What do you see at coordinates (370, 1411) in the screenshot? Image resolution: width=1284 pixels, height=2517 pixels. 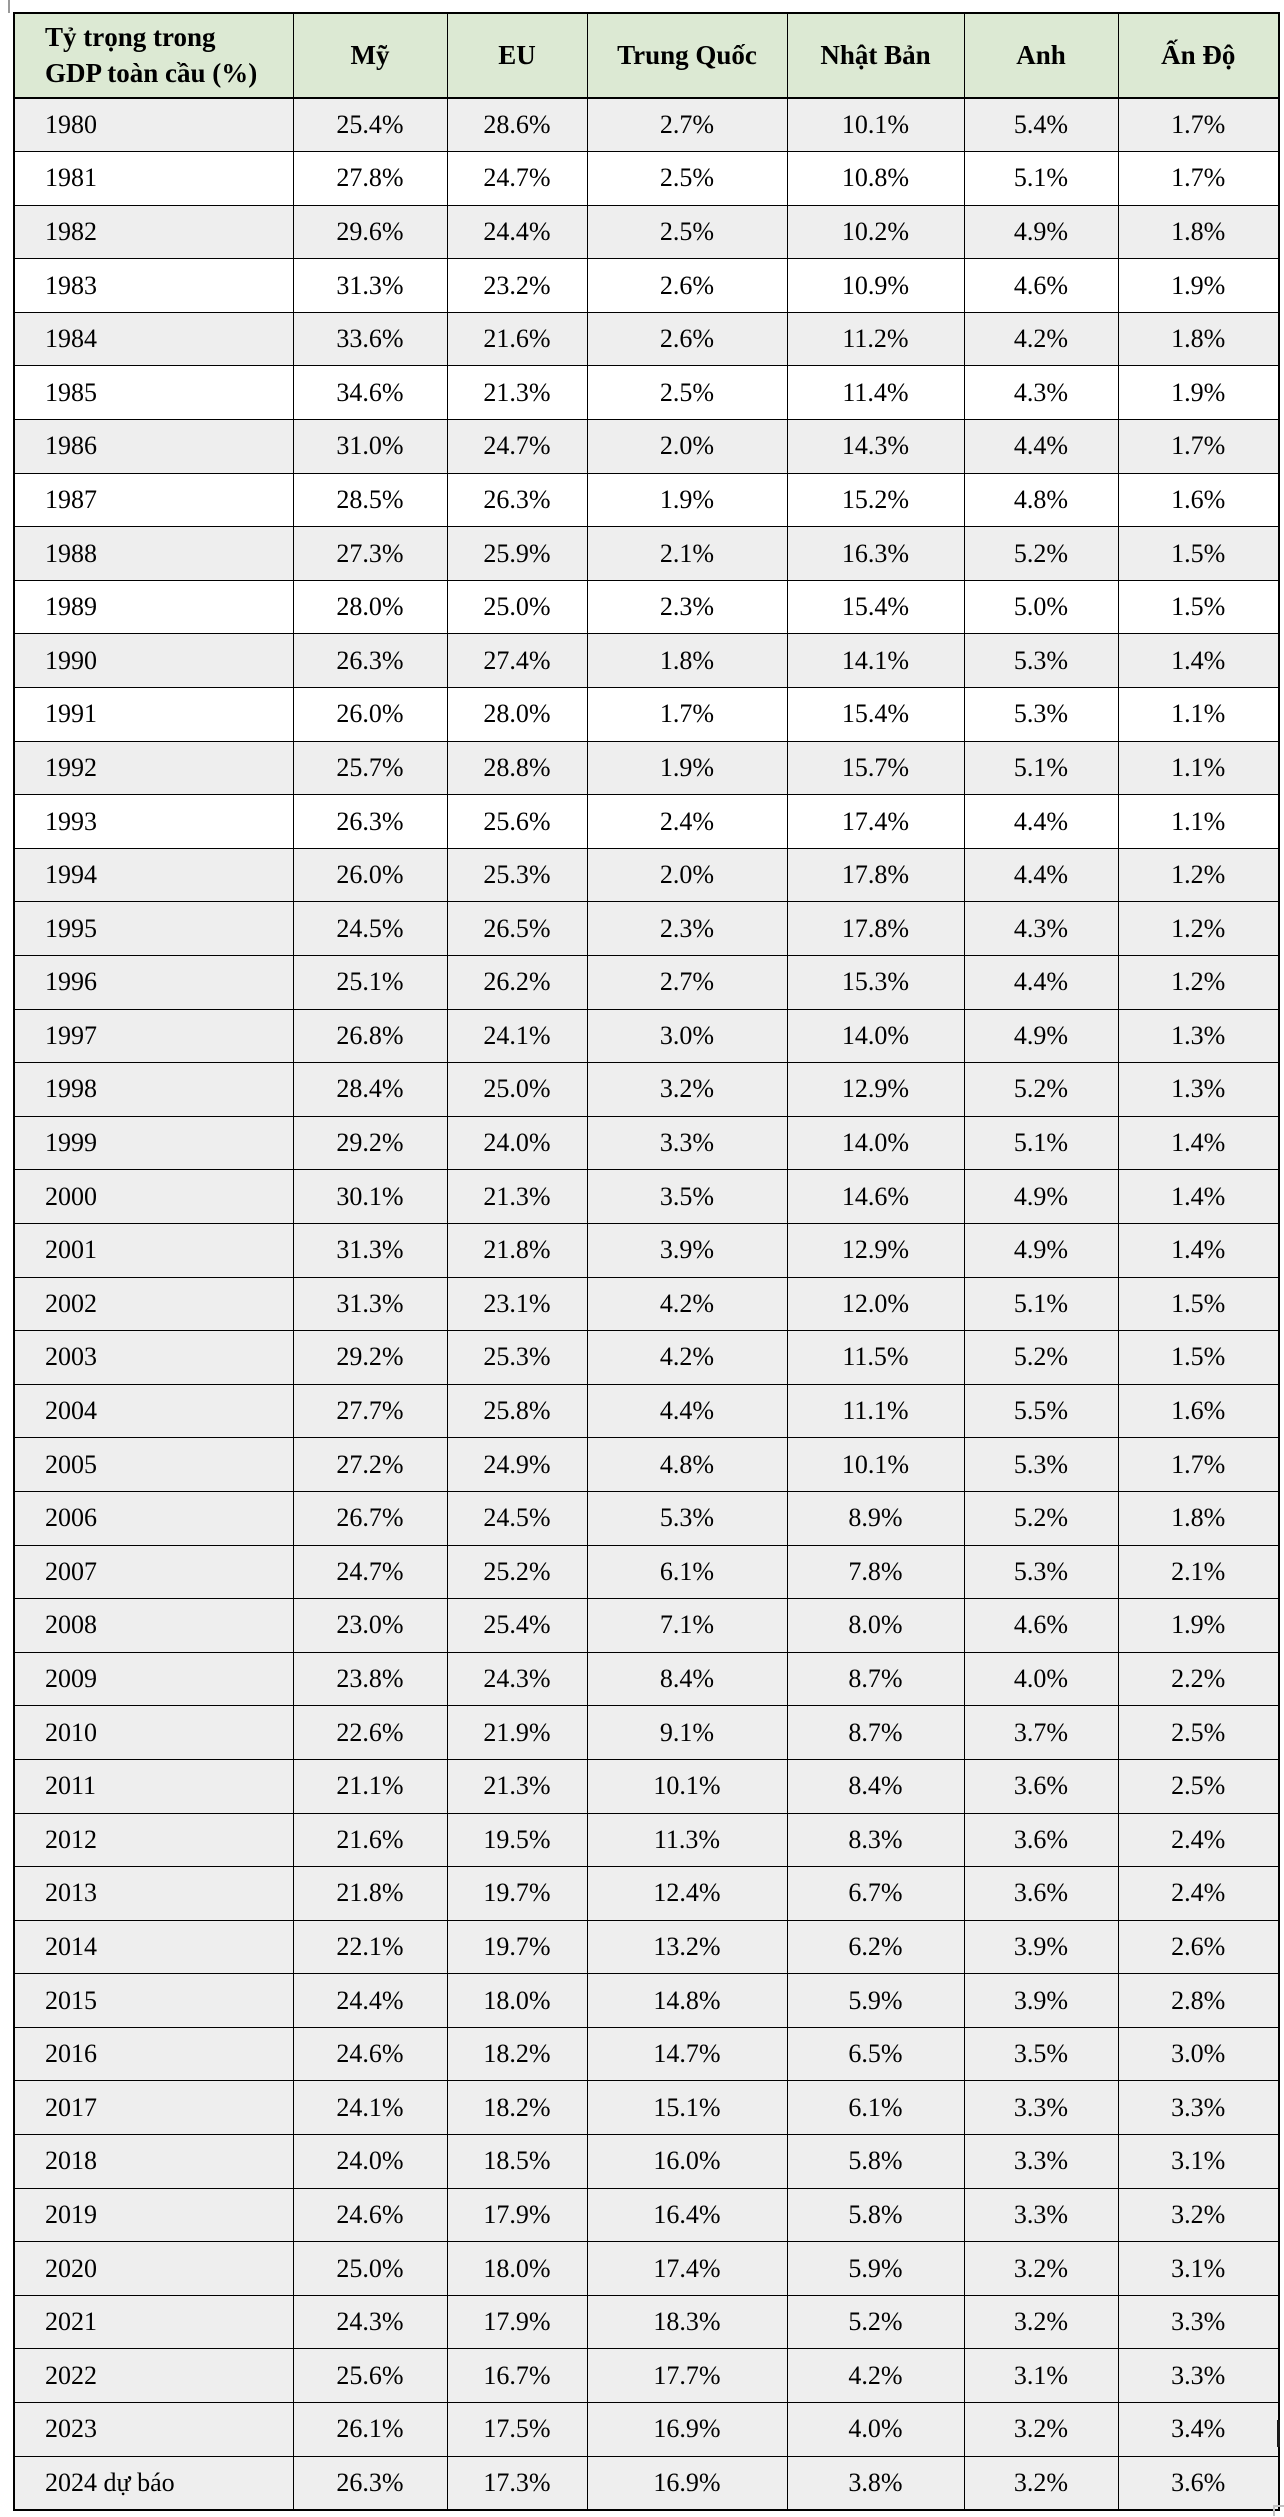 I see `value-cell: 27.7%` at bounding box center [370, 1411].